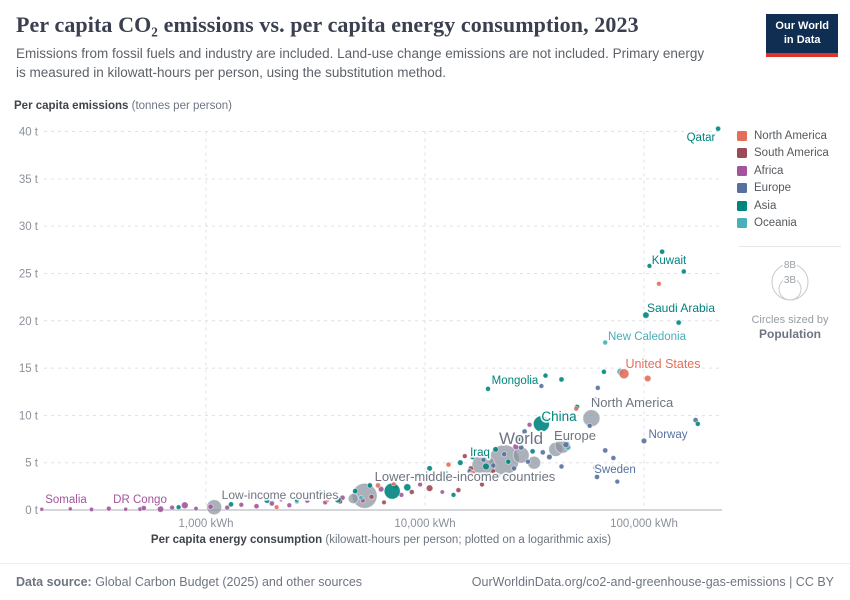 This screenshot has width=850, height=600. What do you see at coordinates (574, 435) in the screenshot?
I see `point-label: Europe` at bounding box center [574, 435].